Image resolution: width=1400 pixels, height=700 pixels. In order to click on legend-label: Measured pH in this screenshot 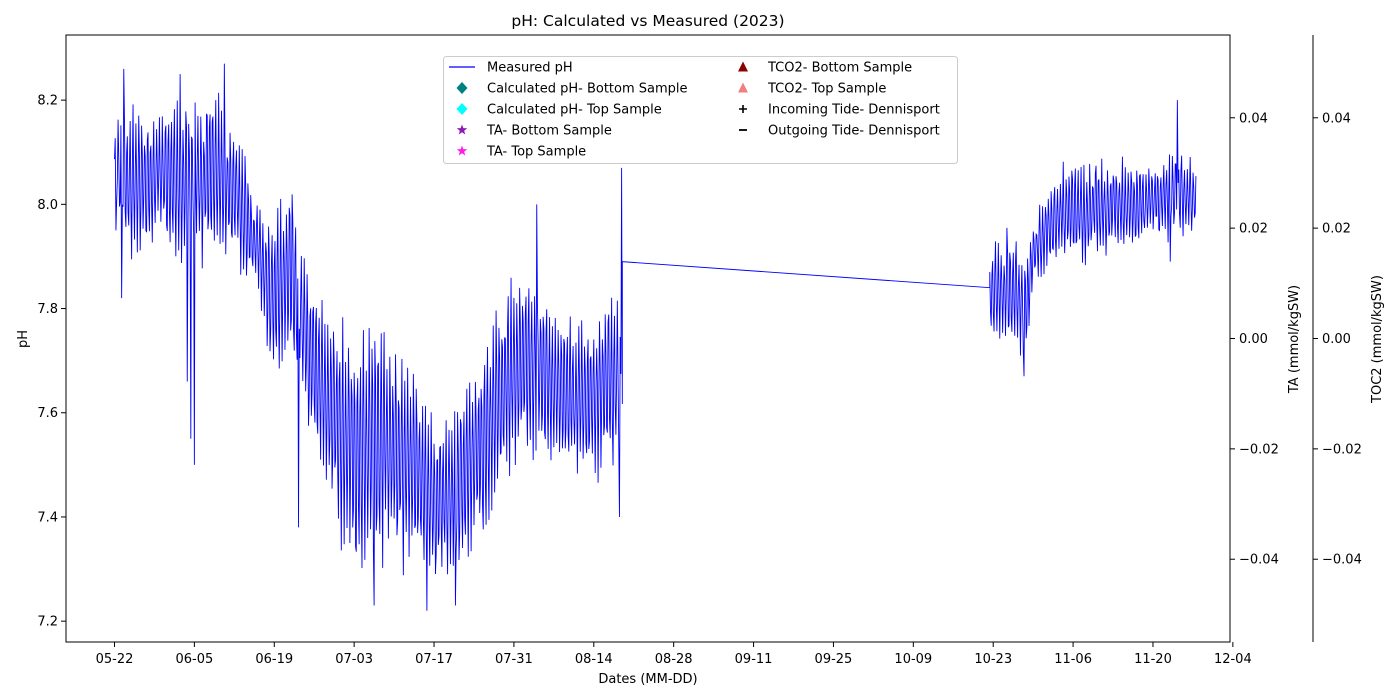, I will do `click(530, 68)`.